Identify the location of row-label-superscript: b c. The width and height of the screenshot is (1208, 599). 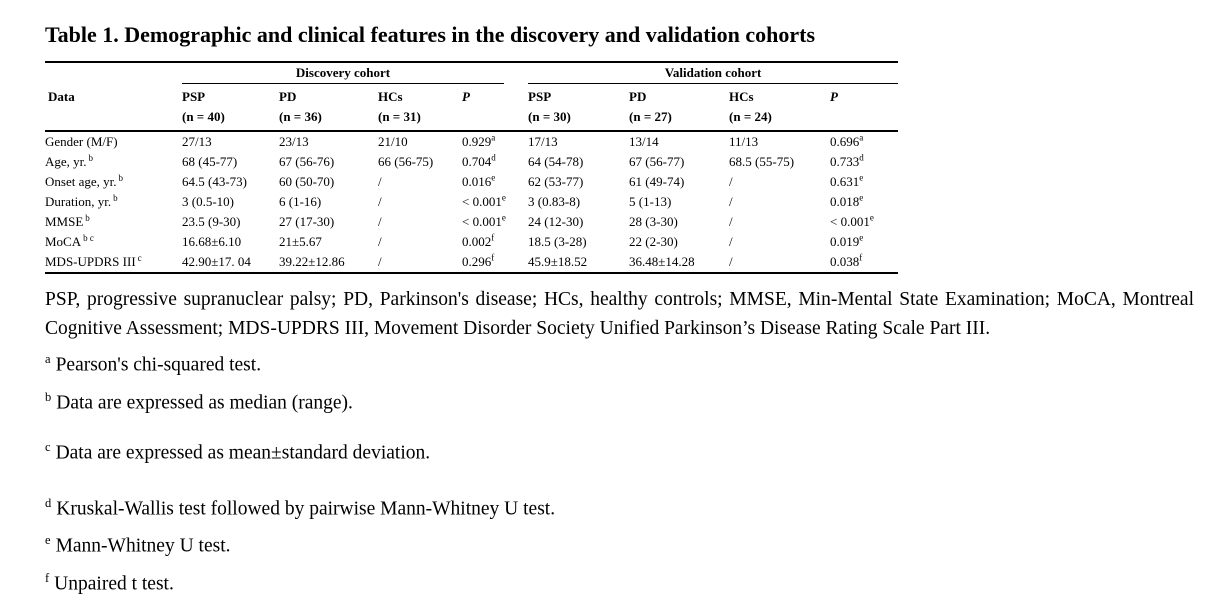
(88, 238).